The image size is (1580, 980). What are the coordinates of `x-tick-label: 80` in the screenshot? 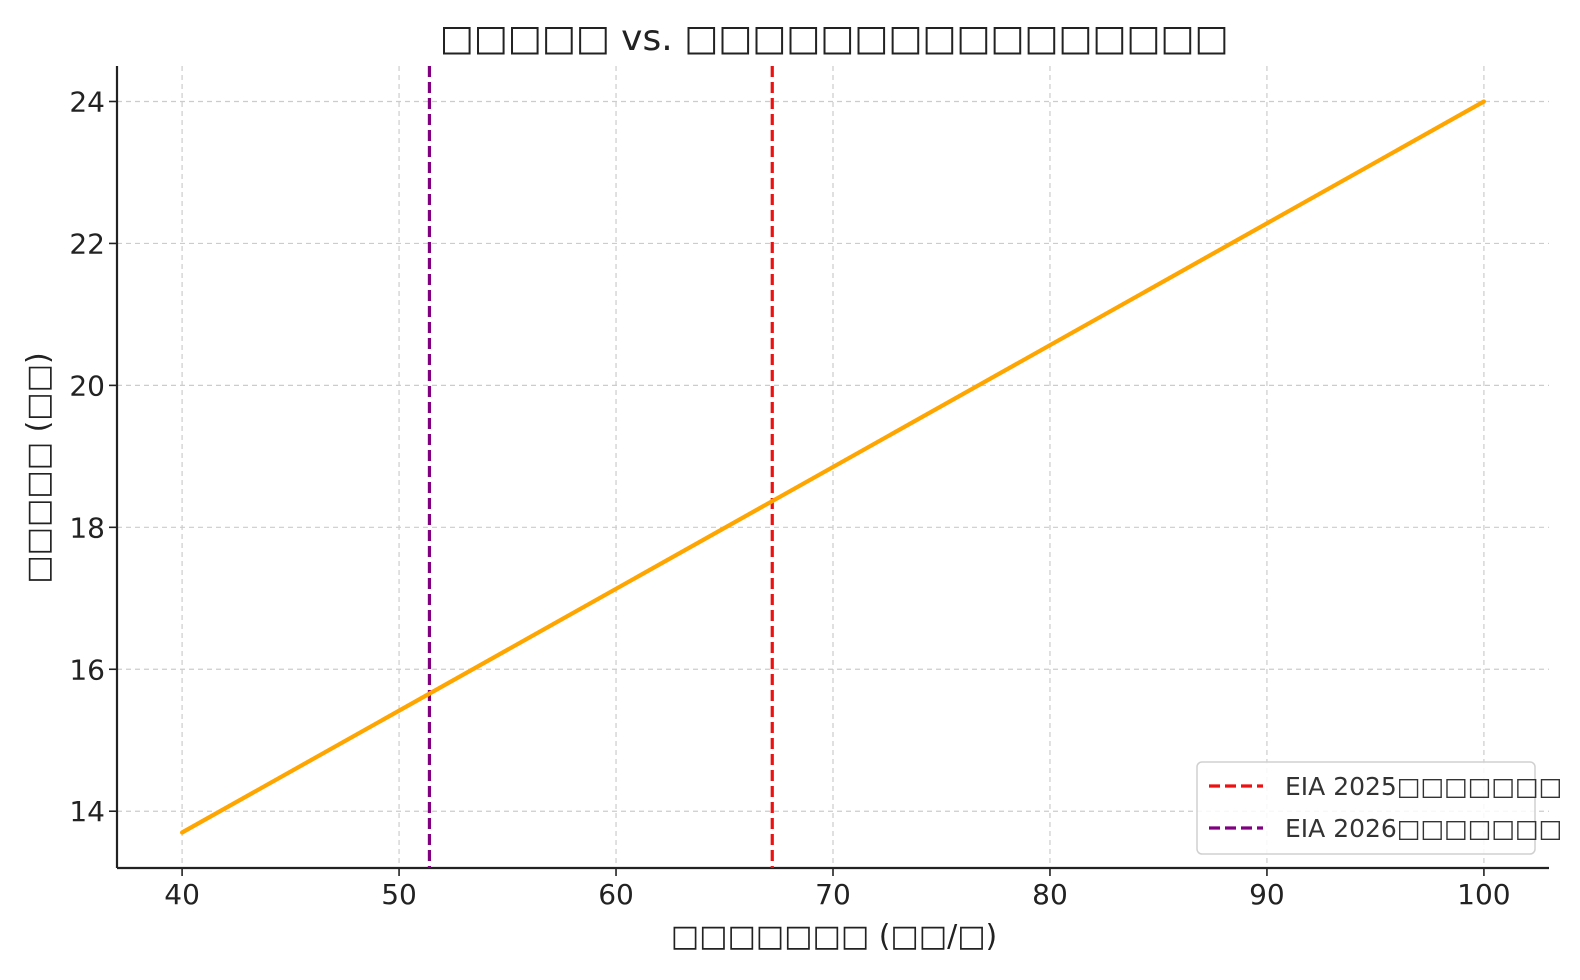 It's located at (1050, 894).